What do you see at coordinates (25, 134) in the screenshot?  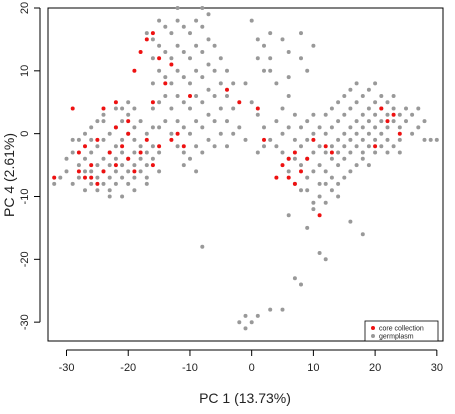 I see `y-tick-label: 0` at bounding box center [25, 134].